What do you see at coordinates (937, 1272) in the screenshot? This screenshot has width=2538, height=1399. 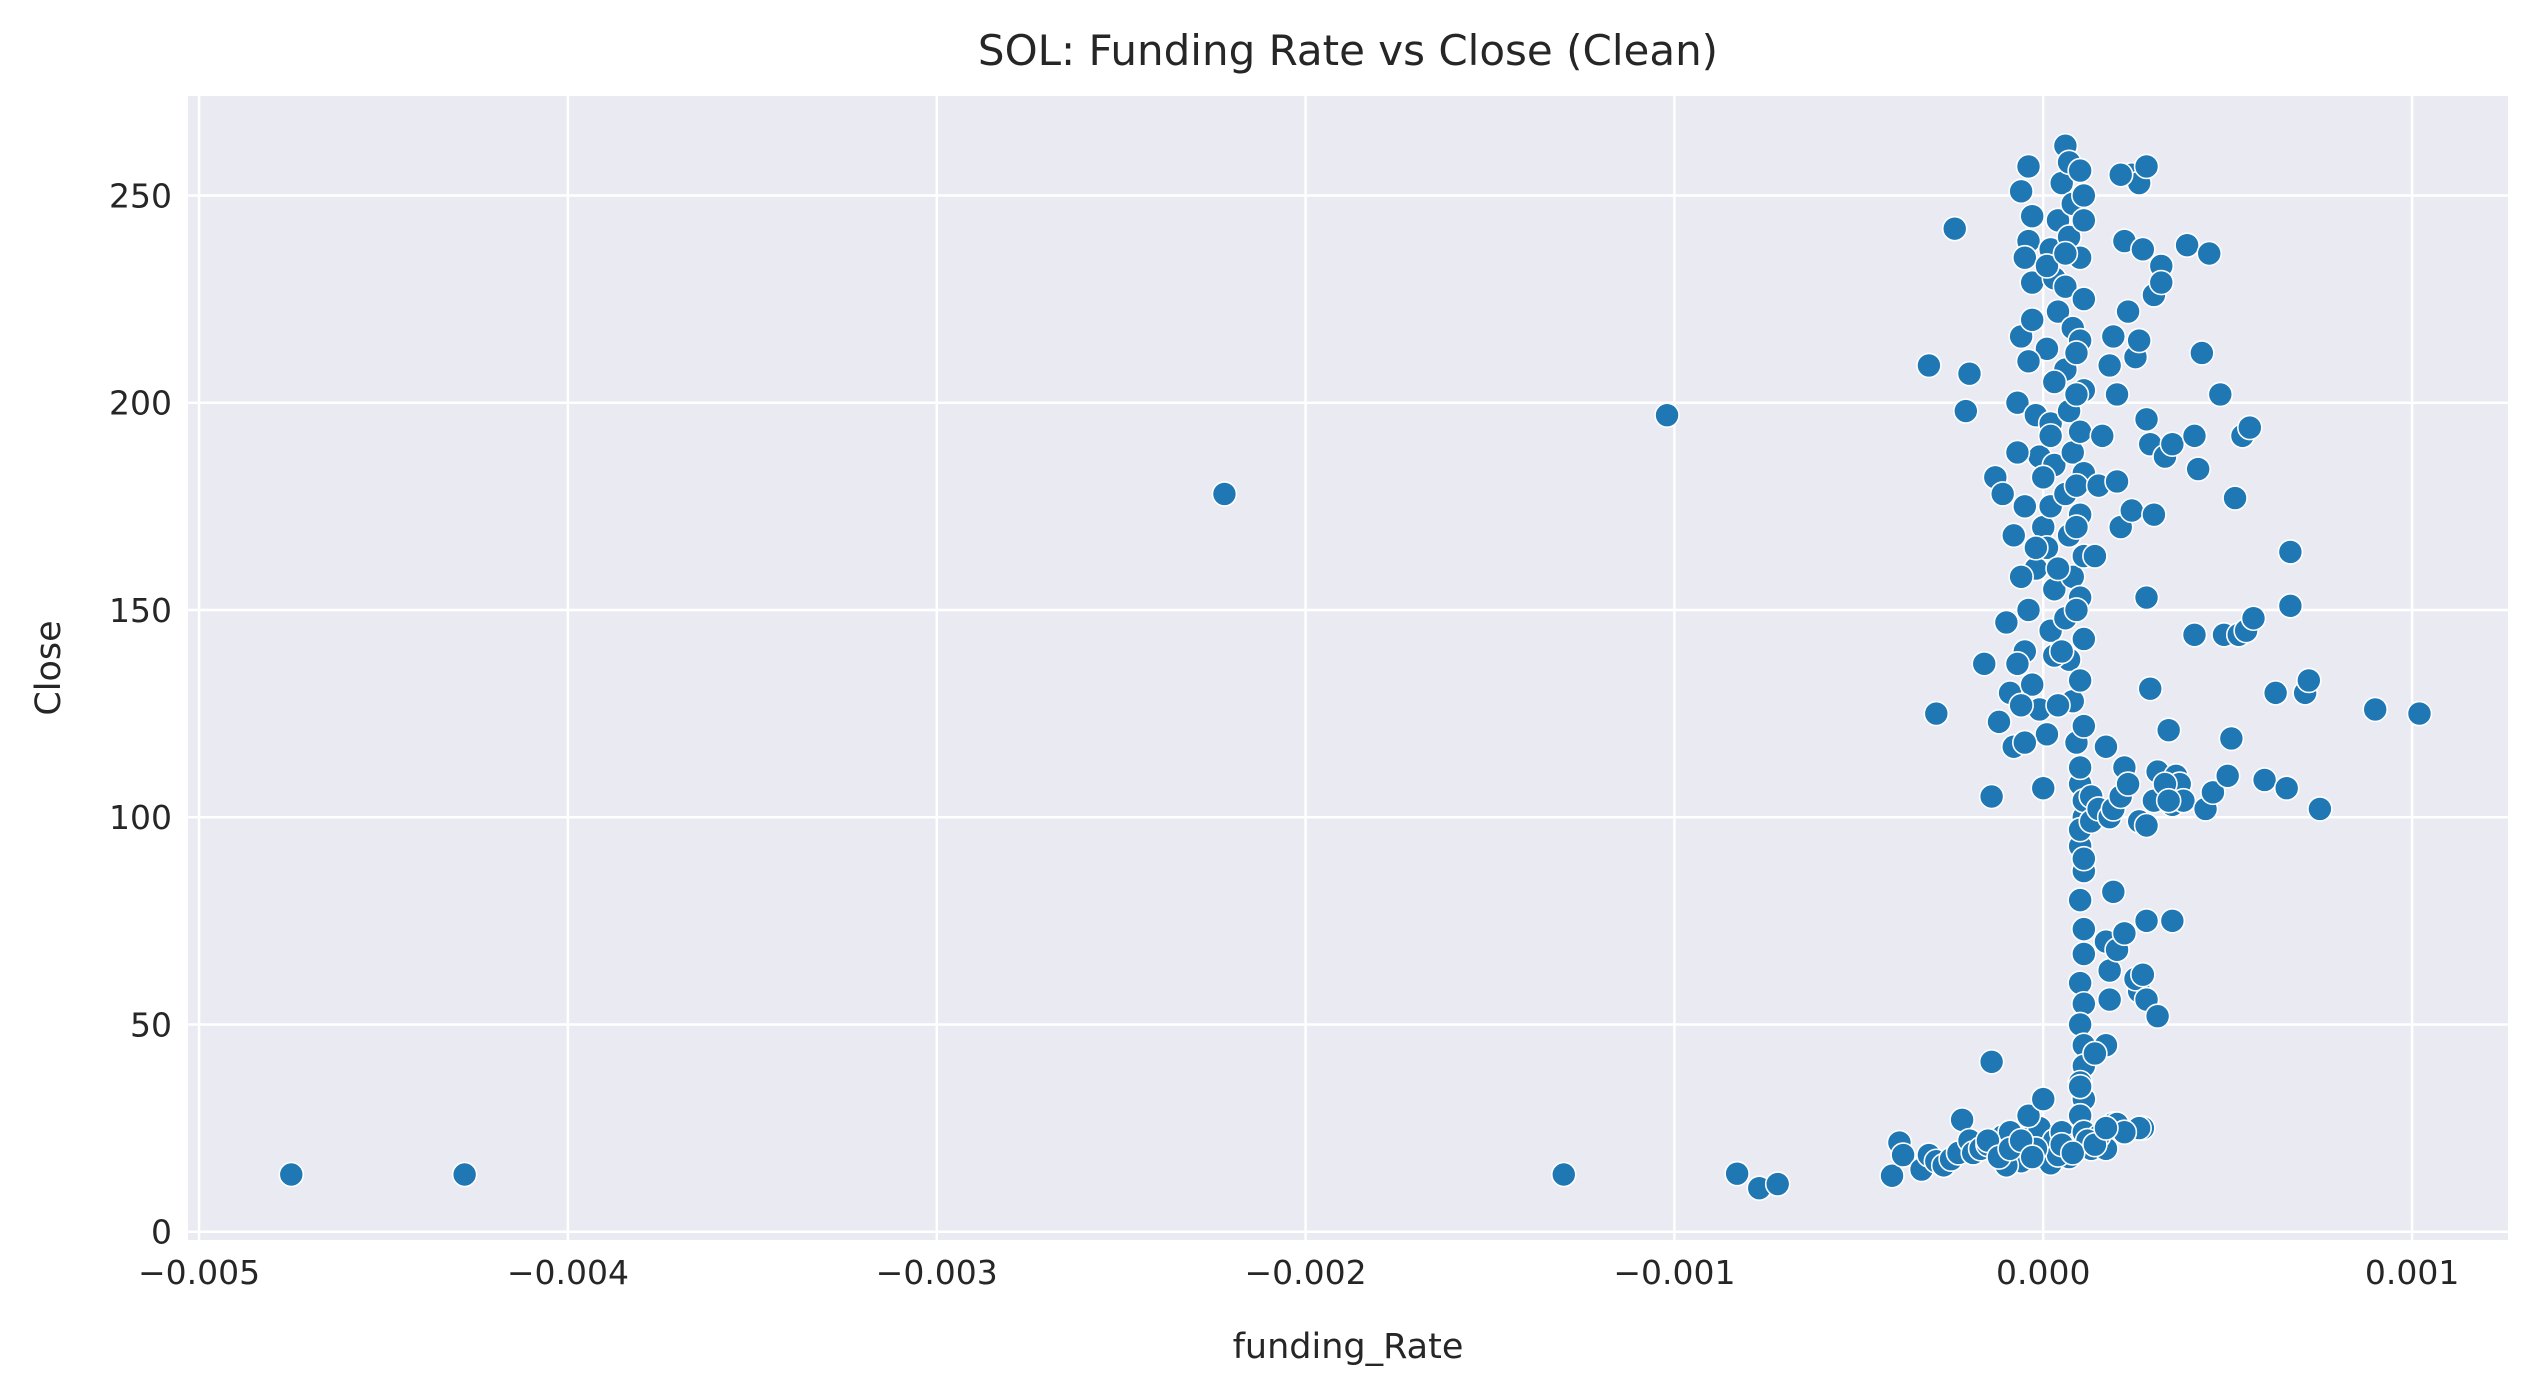 I see `x-tick-label: −0.003` at bounding box center [937, 1272].